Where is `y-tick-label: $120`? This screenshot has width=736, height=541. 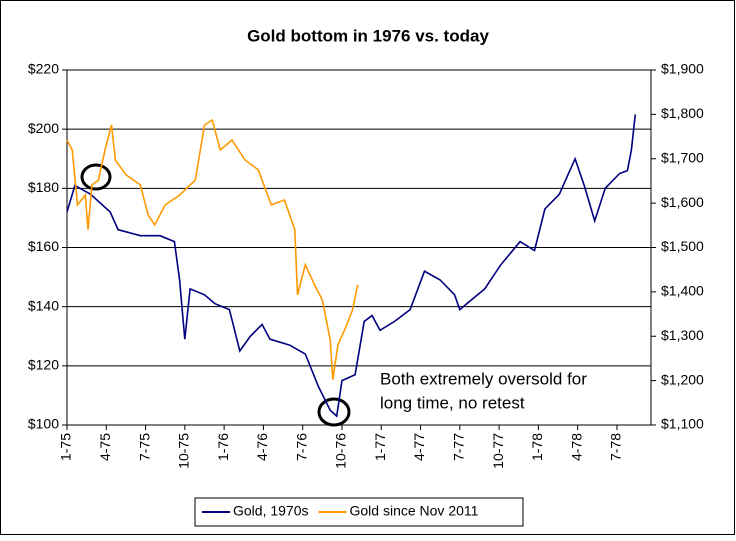
y-tick-label: $120 is located at coordinates (43, 365).